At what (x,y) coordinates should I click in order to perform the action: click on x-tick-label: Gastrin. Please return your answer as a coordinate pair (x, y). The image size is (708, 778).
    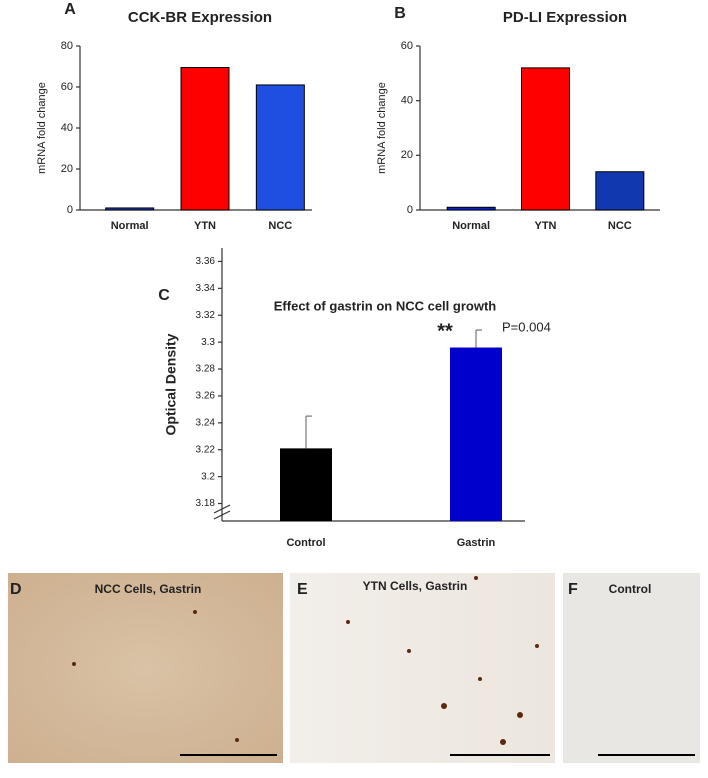
    Looking at the image, I should click on (476, 543).